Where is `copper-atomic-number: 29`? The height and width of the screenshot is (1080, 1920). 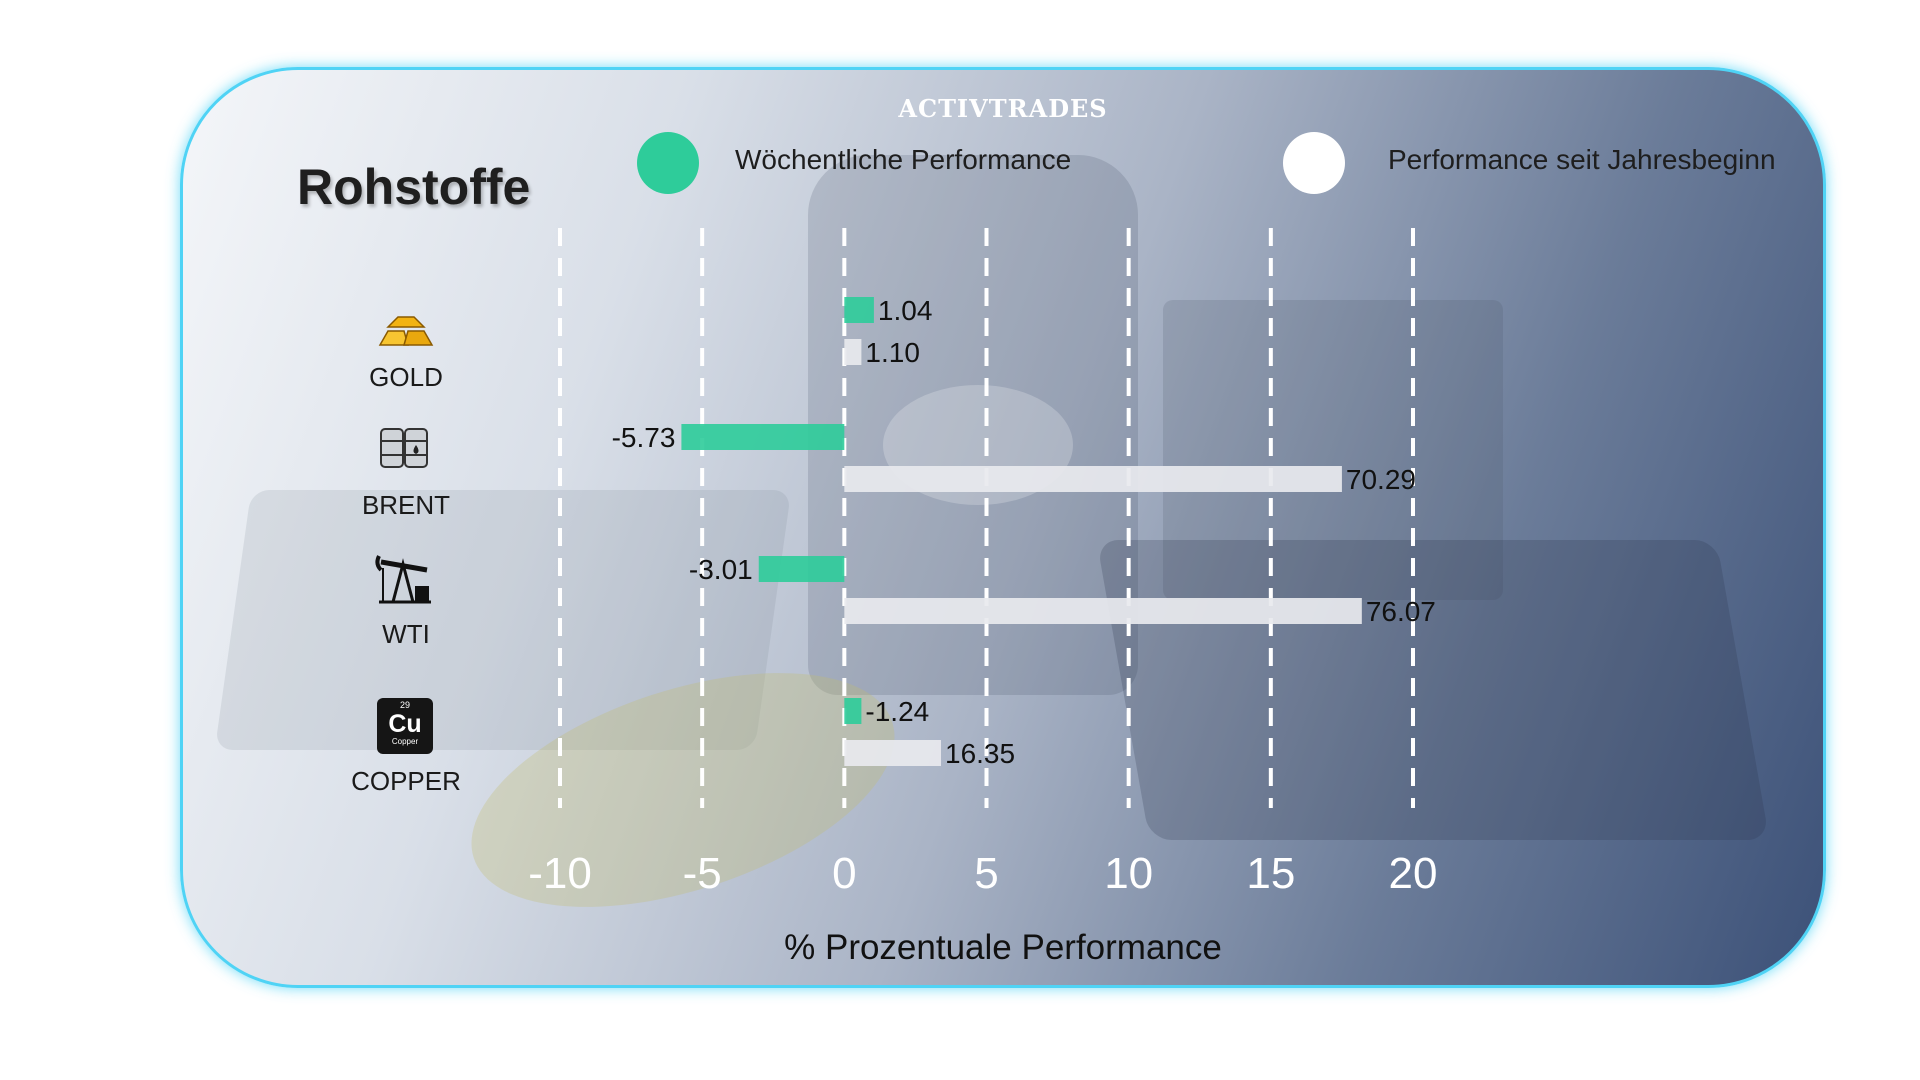 copper-atomic-number: 29 is located at coordinates (404, 705).